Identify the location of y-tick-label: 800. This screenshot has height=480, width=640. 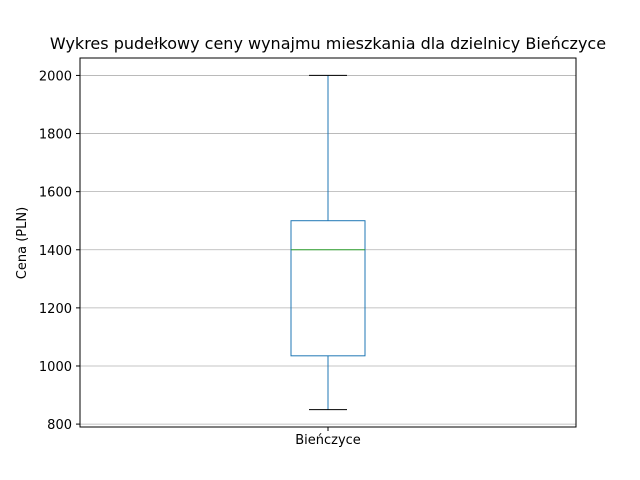
(59, 425).